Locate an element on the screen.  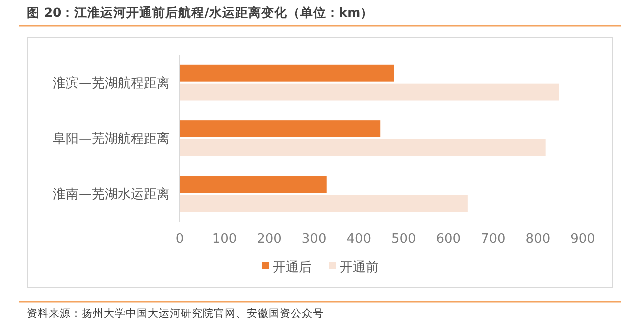
text: 资料来源：扬州大学中国大运河研究院官网、安徽国资公众号 is located at coordinates (175, 313).